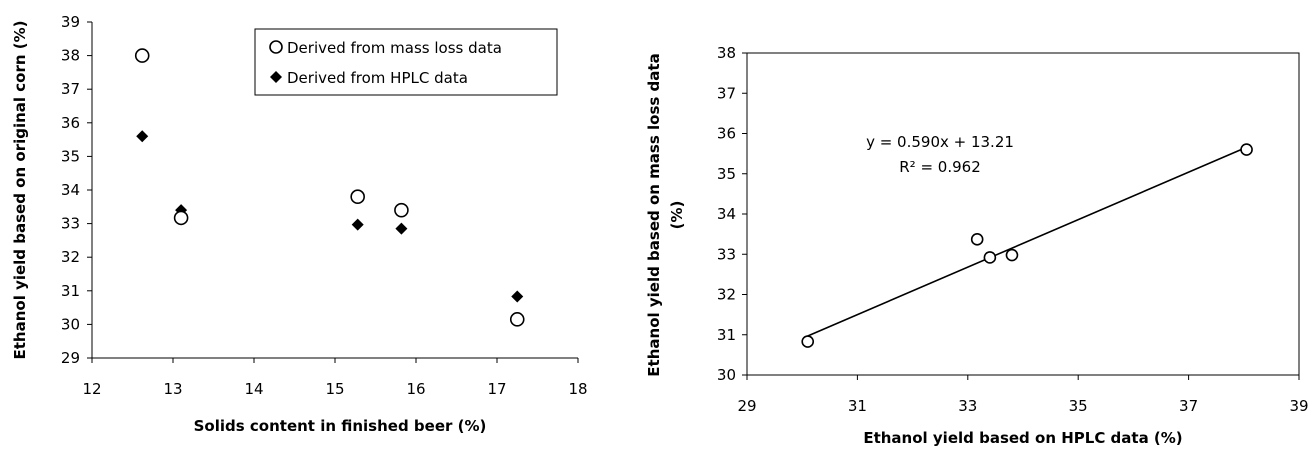 Image resolution: width=1312 pixels, height=452 pixels. What do you see at coordinates (940, 142) in the screenshot?
I see `trendline-equation: y = 0.590x + 13.21` at bounding box center [940, 142].